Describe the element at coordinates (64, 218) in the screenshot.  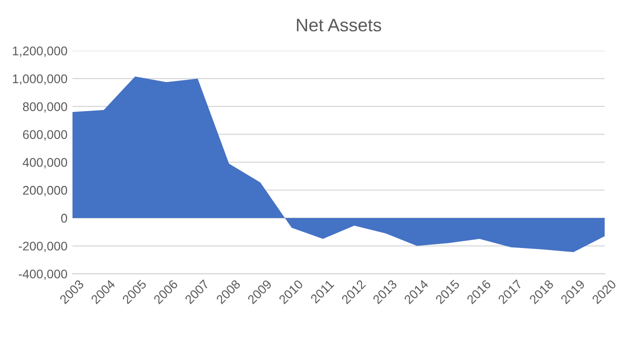
I see `y-tick-label: 0` at that location.